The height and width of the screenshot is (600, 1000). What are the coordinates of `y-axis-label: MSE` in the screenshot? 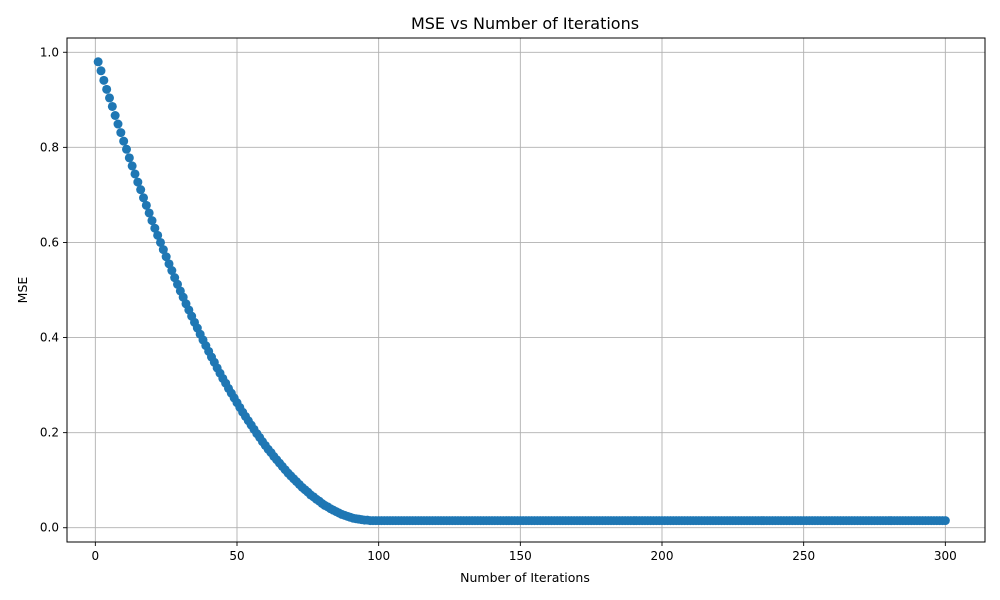 It's located at (22, 290).